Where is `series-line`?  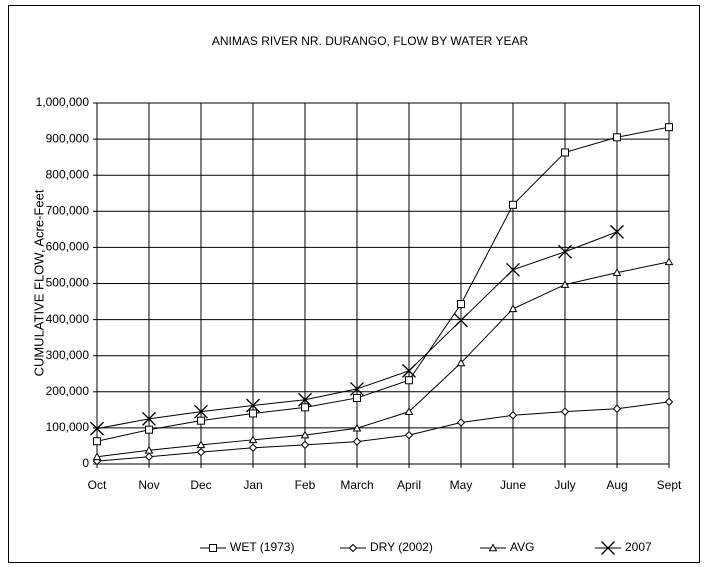 series-line is located at coordinates (383, 431).